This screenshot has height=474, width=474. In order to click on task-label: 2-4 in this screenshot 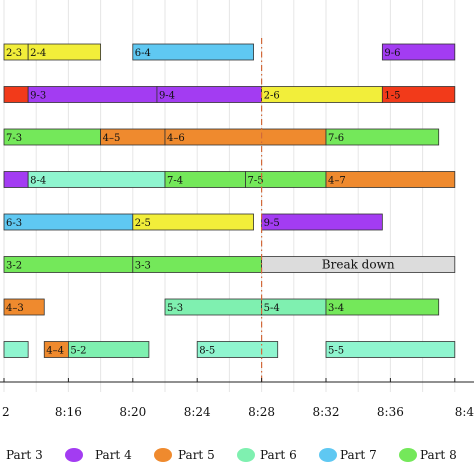, I will do `click(38, 53)`.